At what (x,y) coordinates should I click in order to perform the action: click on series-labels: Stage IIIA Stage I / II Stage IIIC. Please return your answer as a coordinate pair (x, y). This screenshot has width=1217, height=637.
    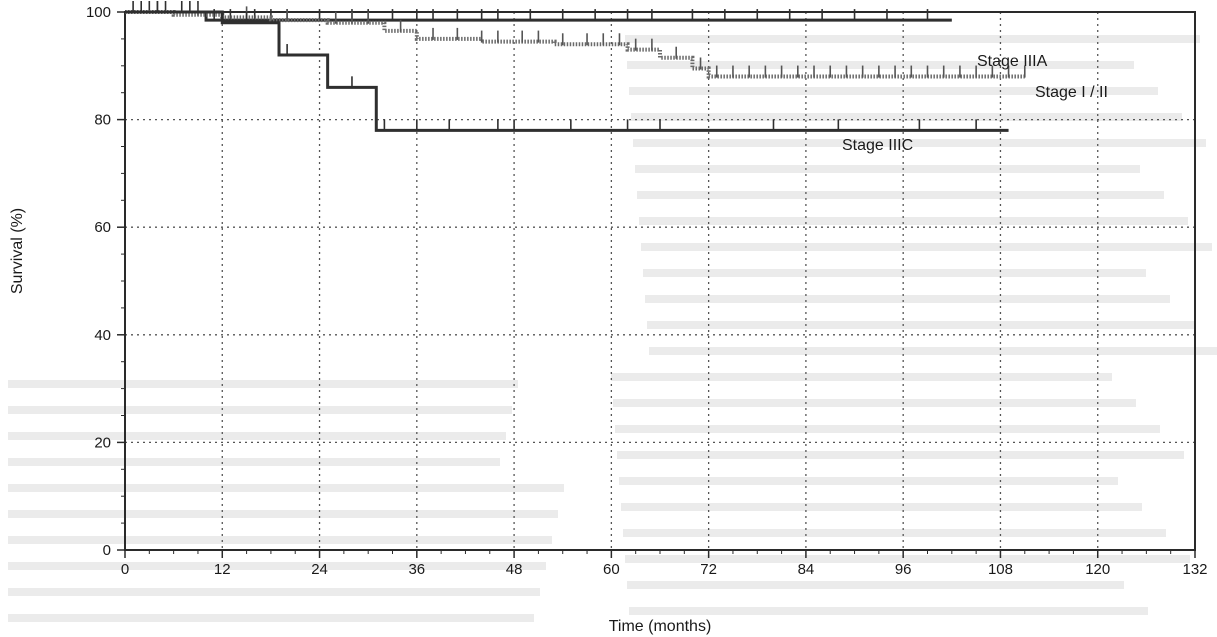
    Looking at the image, I should click on (975, 103).